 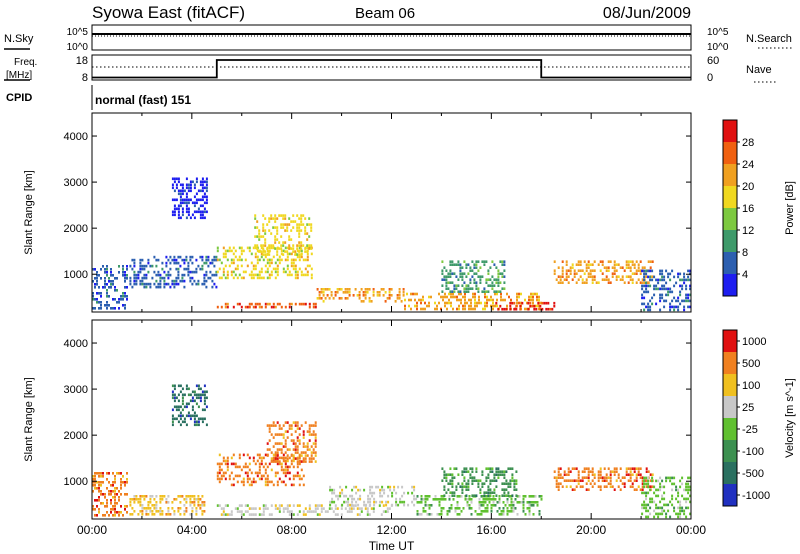 What do you see at coordinates (19, 98) in the screenshot?
I see `cpid-label: CPID` at bounding box center [19, 98].